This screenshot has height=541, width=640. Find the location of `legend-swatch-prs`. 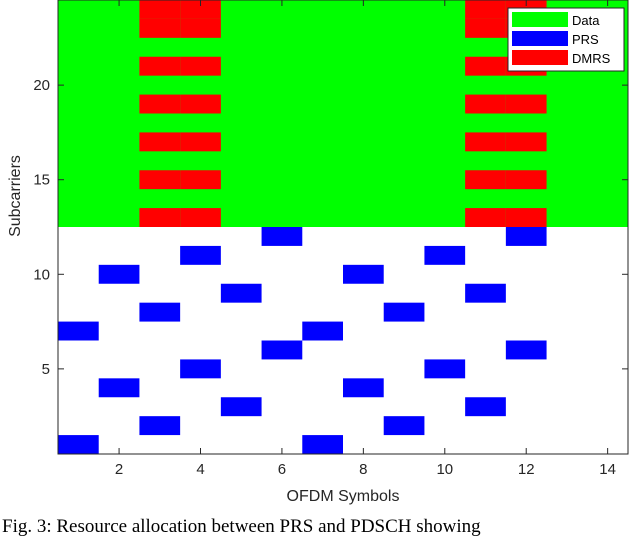

legend-swatch-prs is located at coordinates (540, 38).